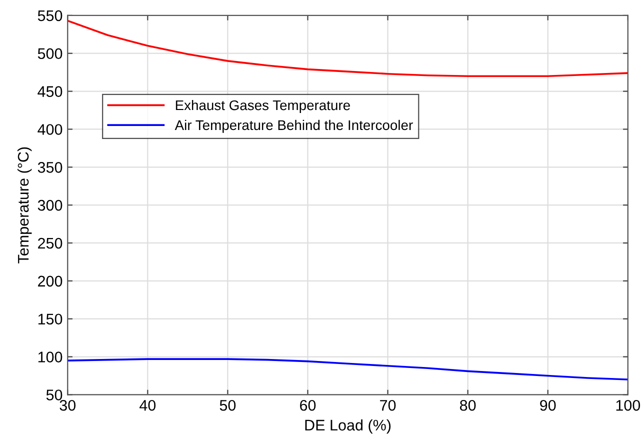 The height and width of the screenshot is (441, 644). I want to click on x-tick-label: 40, so click(148, 405).